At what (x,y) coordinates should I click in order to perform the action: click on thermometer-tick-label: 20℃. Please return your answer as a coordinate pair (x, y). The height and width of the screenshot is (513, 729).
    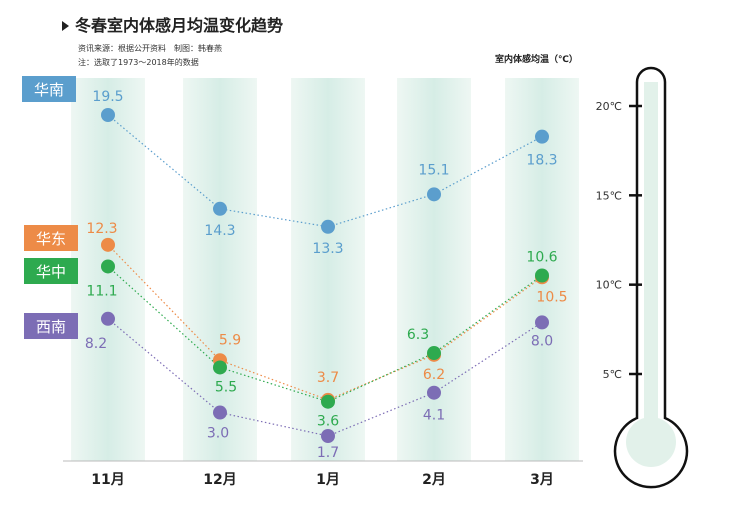
    Looking at the image, I should click on (609, 106).